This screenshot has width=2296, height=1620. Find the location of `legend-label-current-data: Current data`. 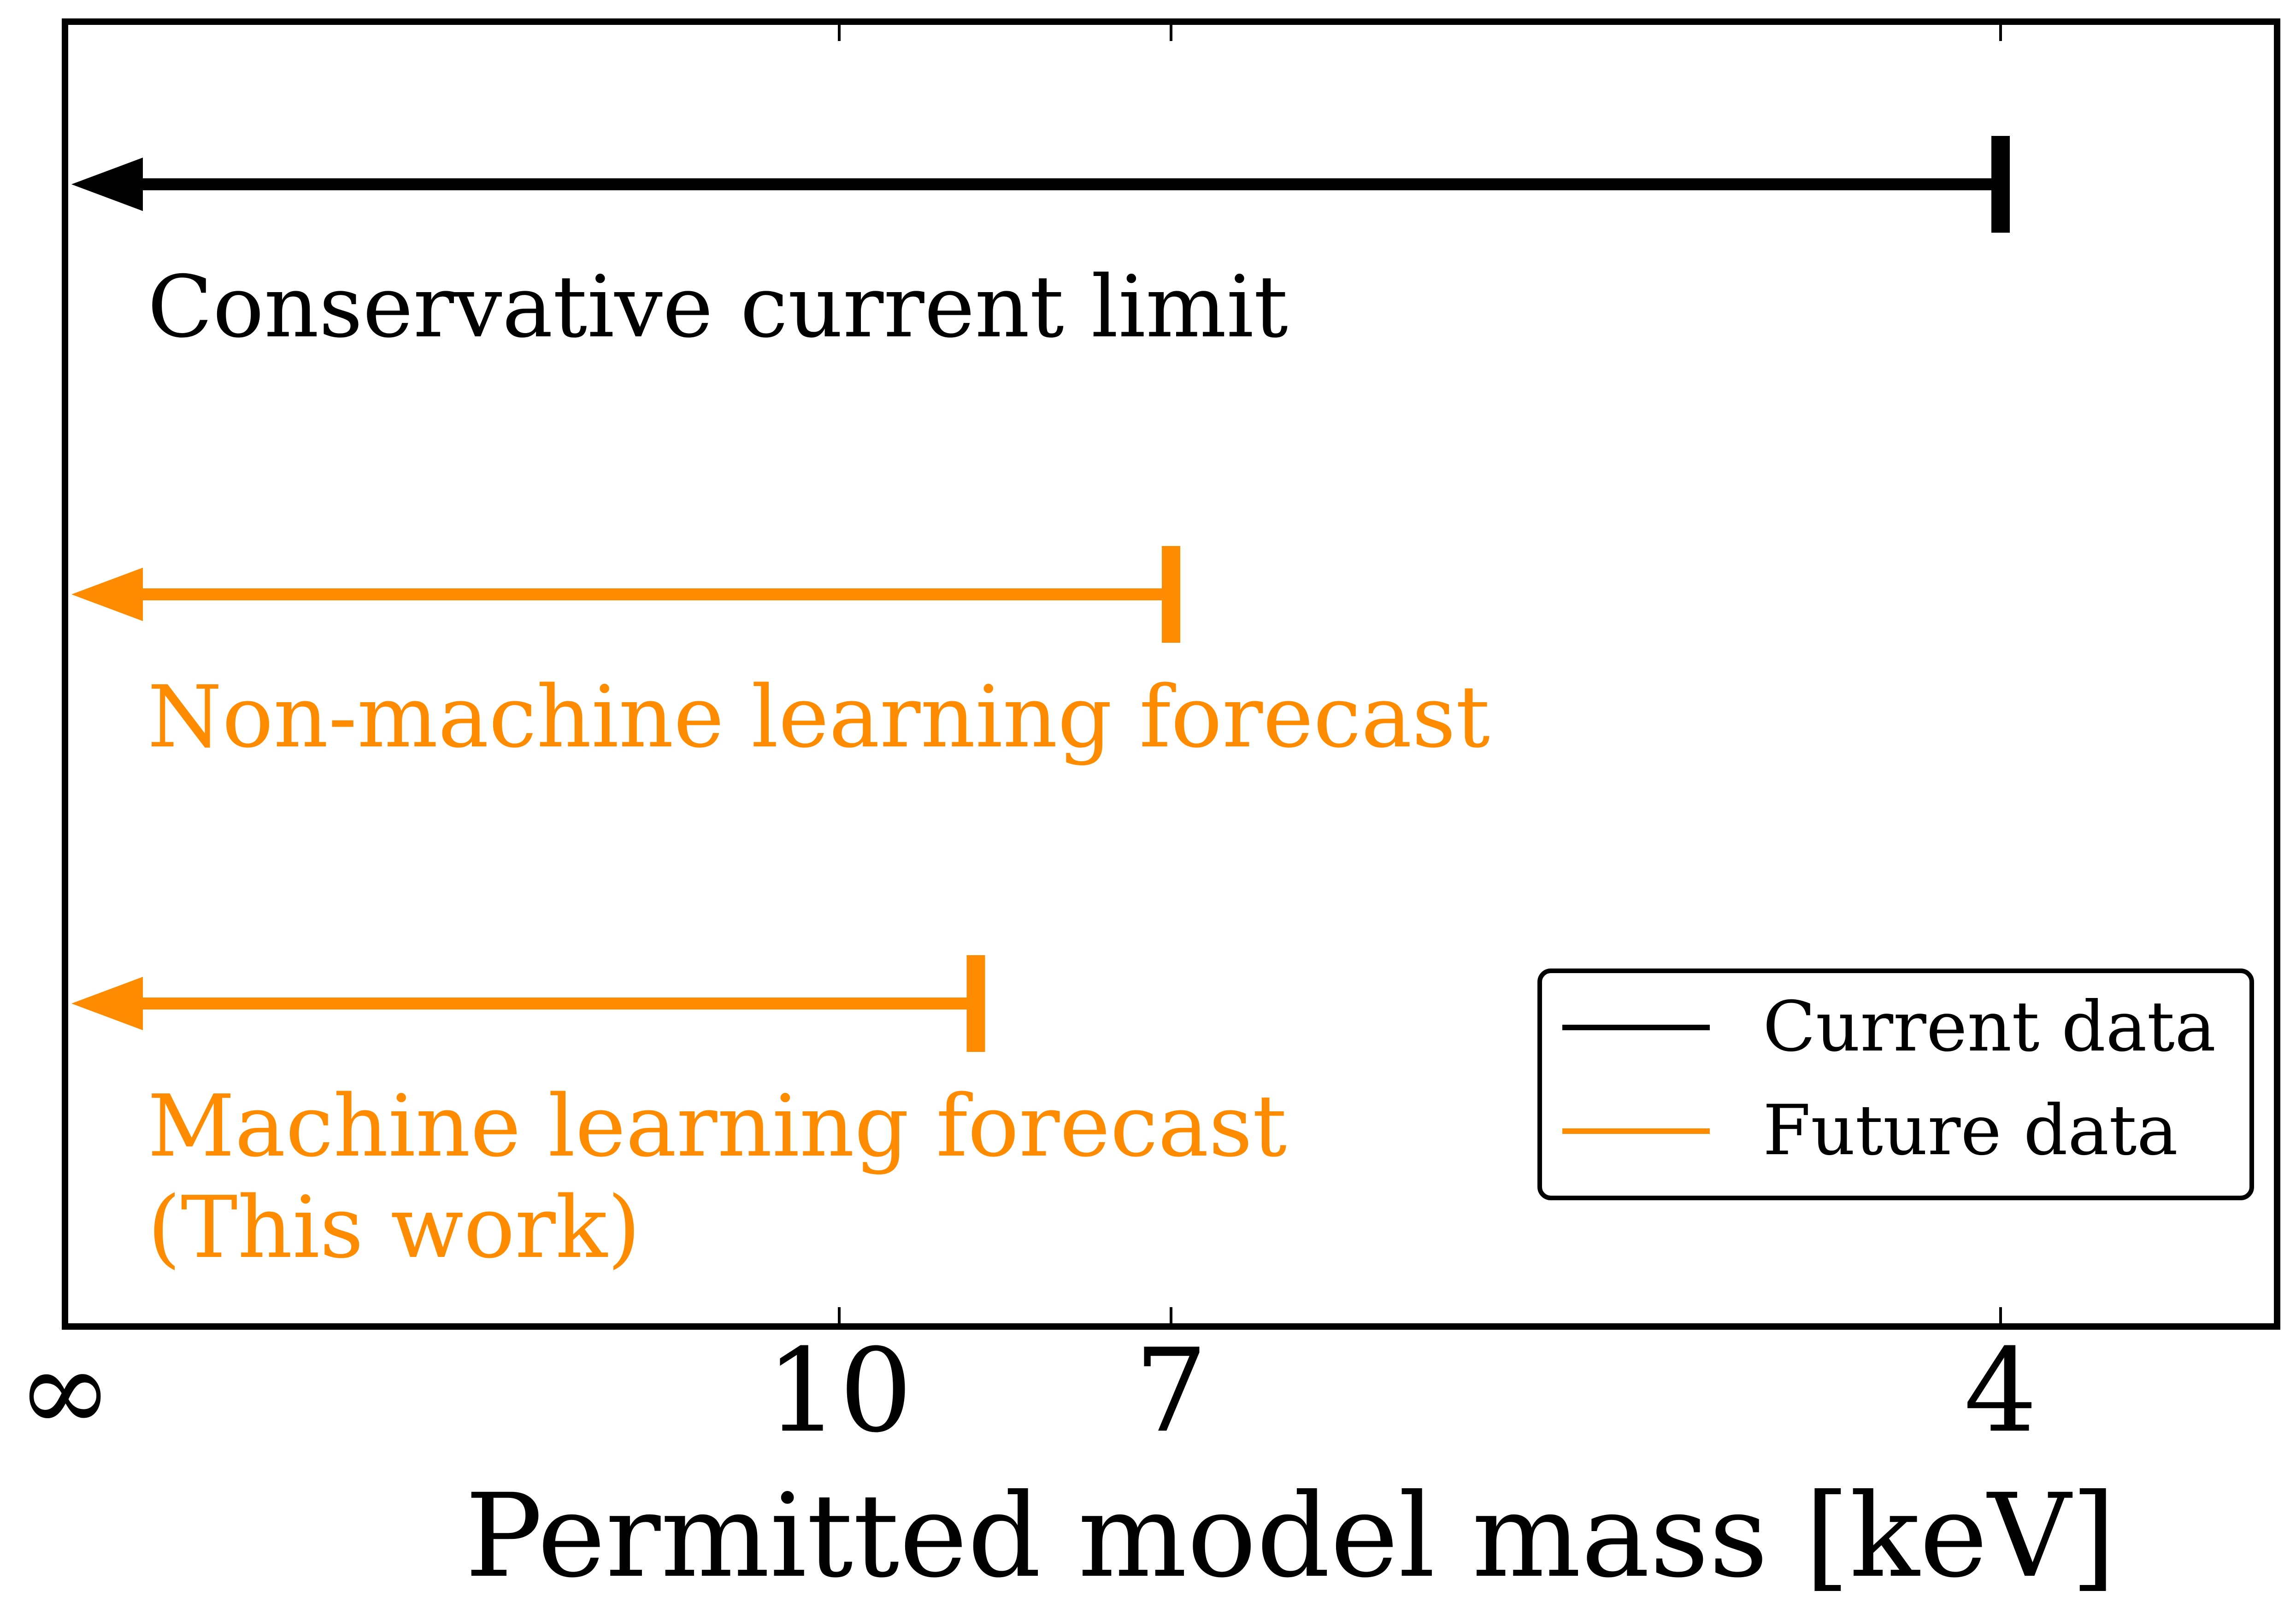

legend-label-current-data: Current data is located at coordinates (1989, 1027).